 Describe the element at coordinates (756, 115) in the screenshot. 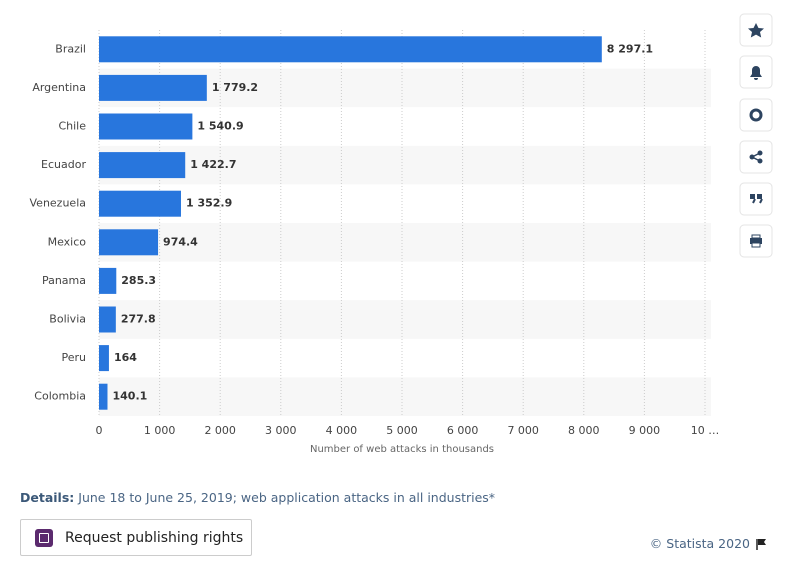

I see `settings-button` at that location.